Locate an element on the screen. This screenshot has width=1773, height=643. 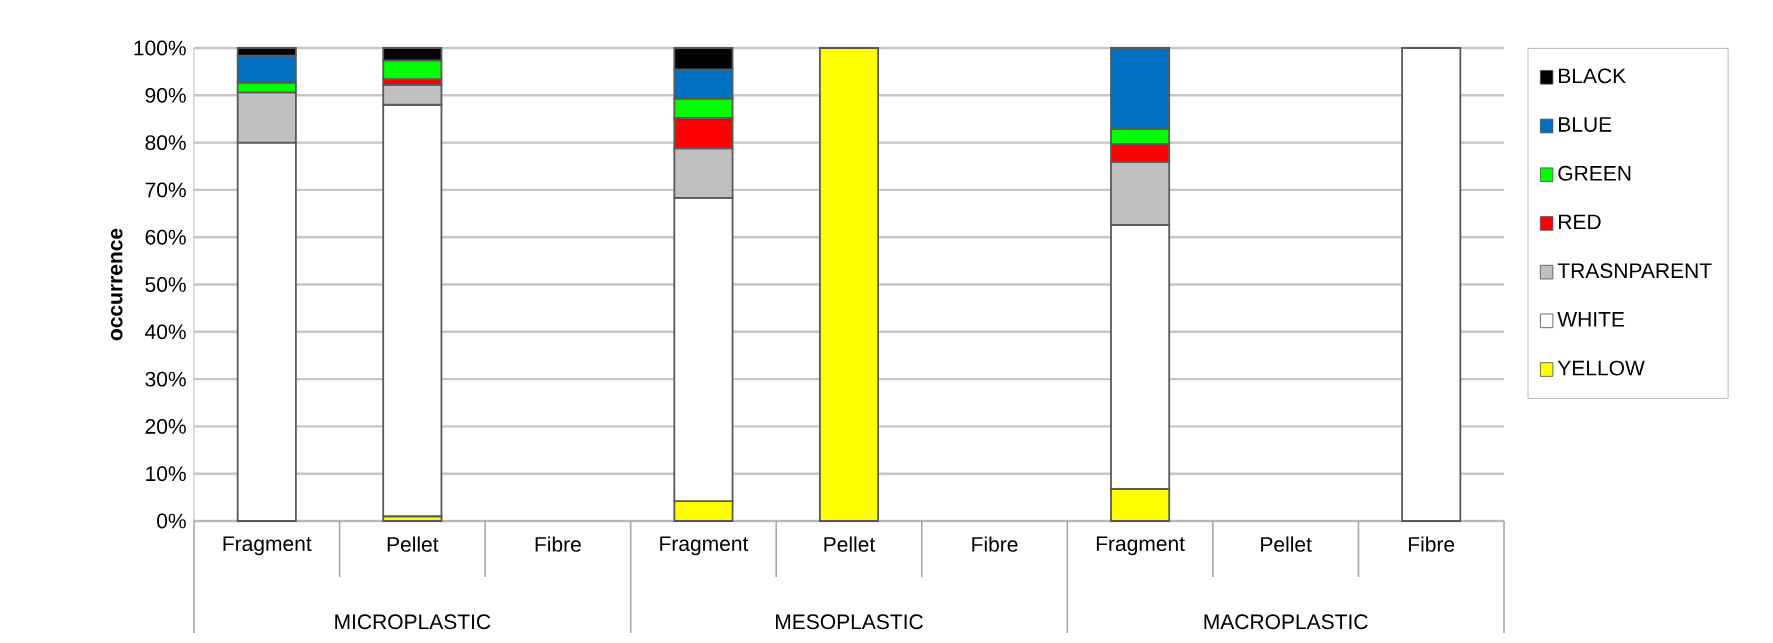
y-tick-label: 50% is located at coordinates (165, 284).